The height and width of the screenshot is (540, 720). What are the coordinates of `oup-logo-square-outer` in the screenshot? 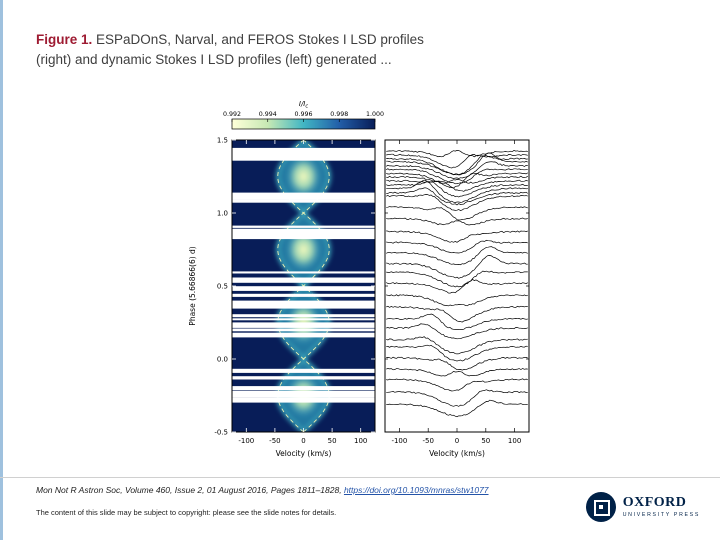 It's located at (601, 508).